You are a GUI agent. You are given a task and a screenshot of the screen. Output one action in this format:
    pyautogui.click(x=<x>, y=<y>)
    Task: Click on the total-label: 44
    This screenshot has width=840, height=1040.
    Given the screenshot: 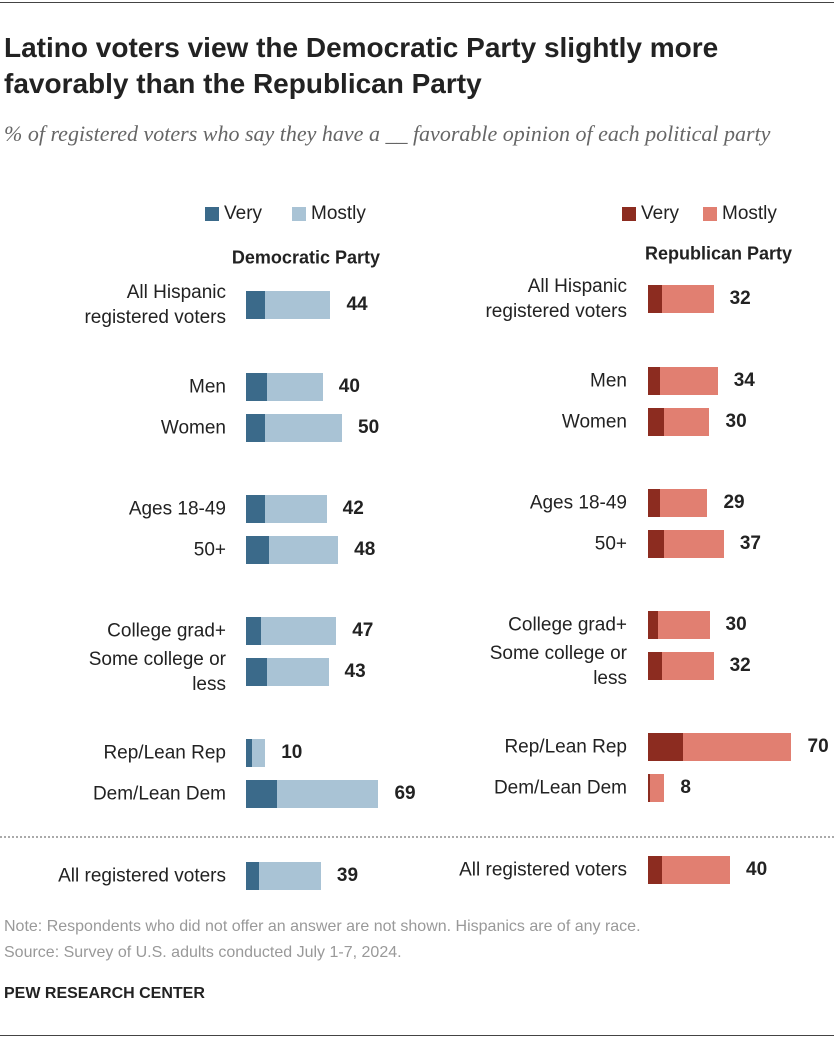 What is the action you would take?
    pyautogui.click(x=357, y=304)
    